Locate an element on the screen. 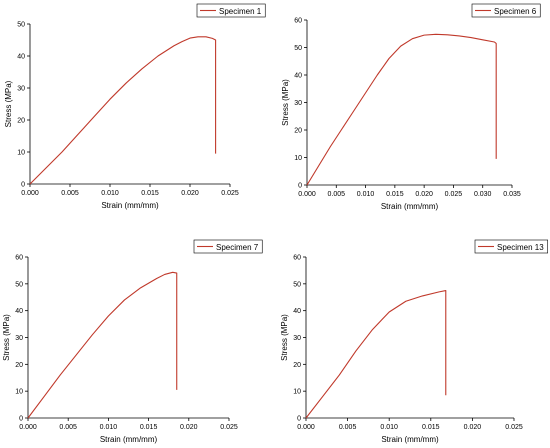  legend: Specimen 1 is located at coordinates (231, 10).